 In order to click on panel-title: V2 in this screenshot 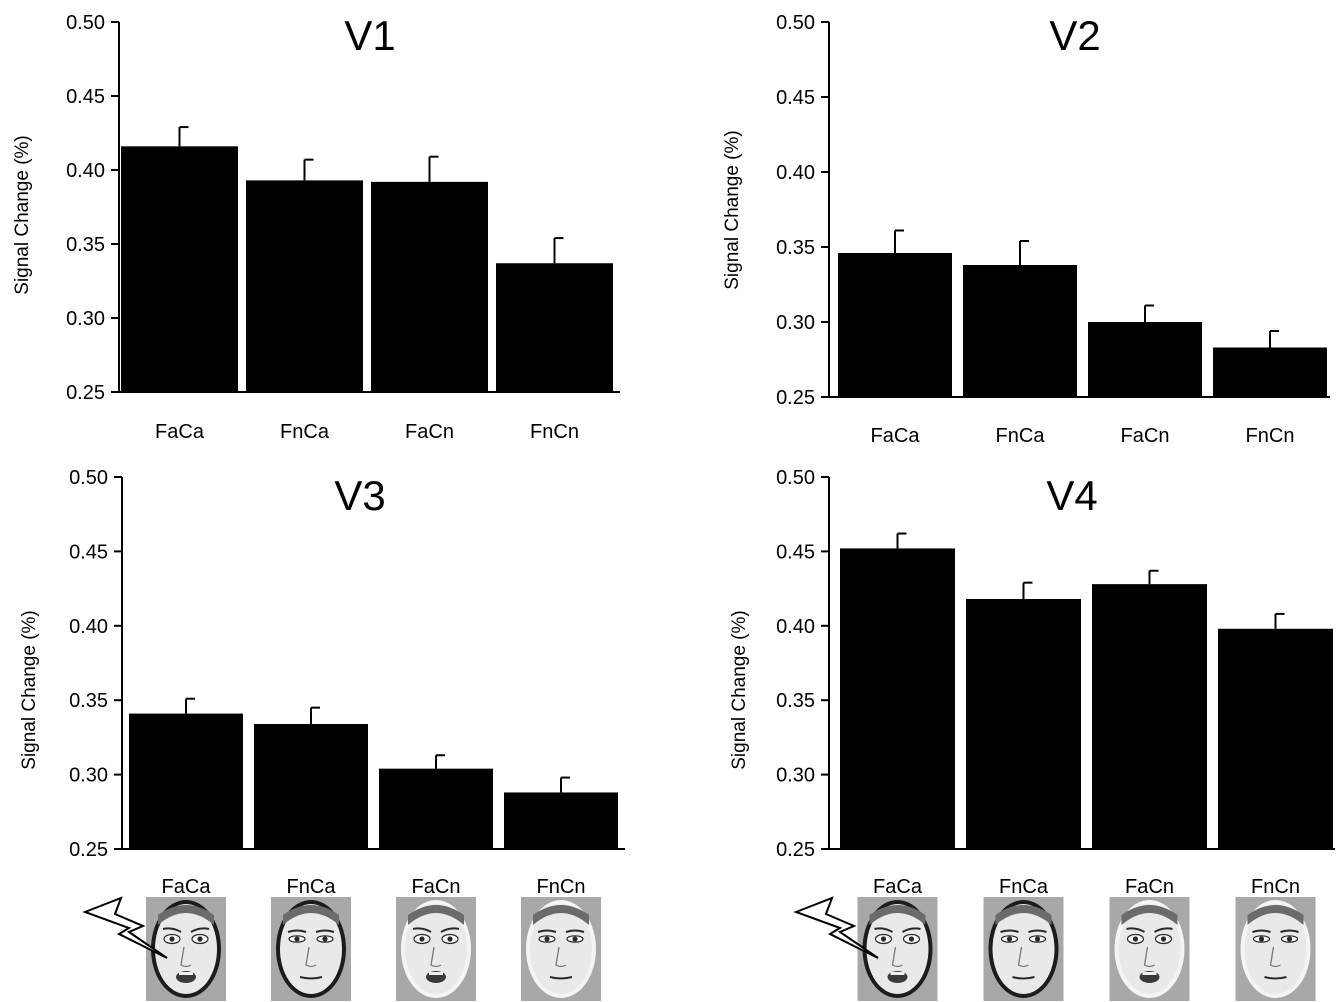, I will do `click(1074, 35)`.